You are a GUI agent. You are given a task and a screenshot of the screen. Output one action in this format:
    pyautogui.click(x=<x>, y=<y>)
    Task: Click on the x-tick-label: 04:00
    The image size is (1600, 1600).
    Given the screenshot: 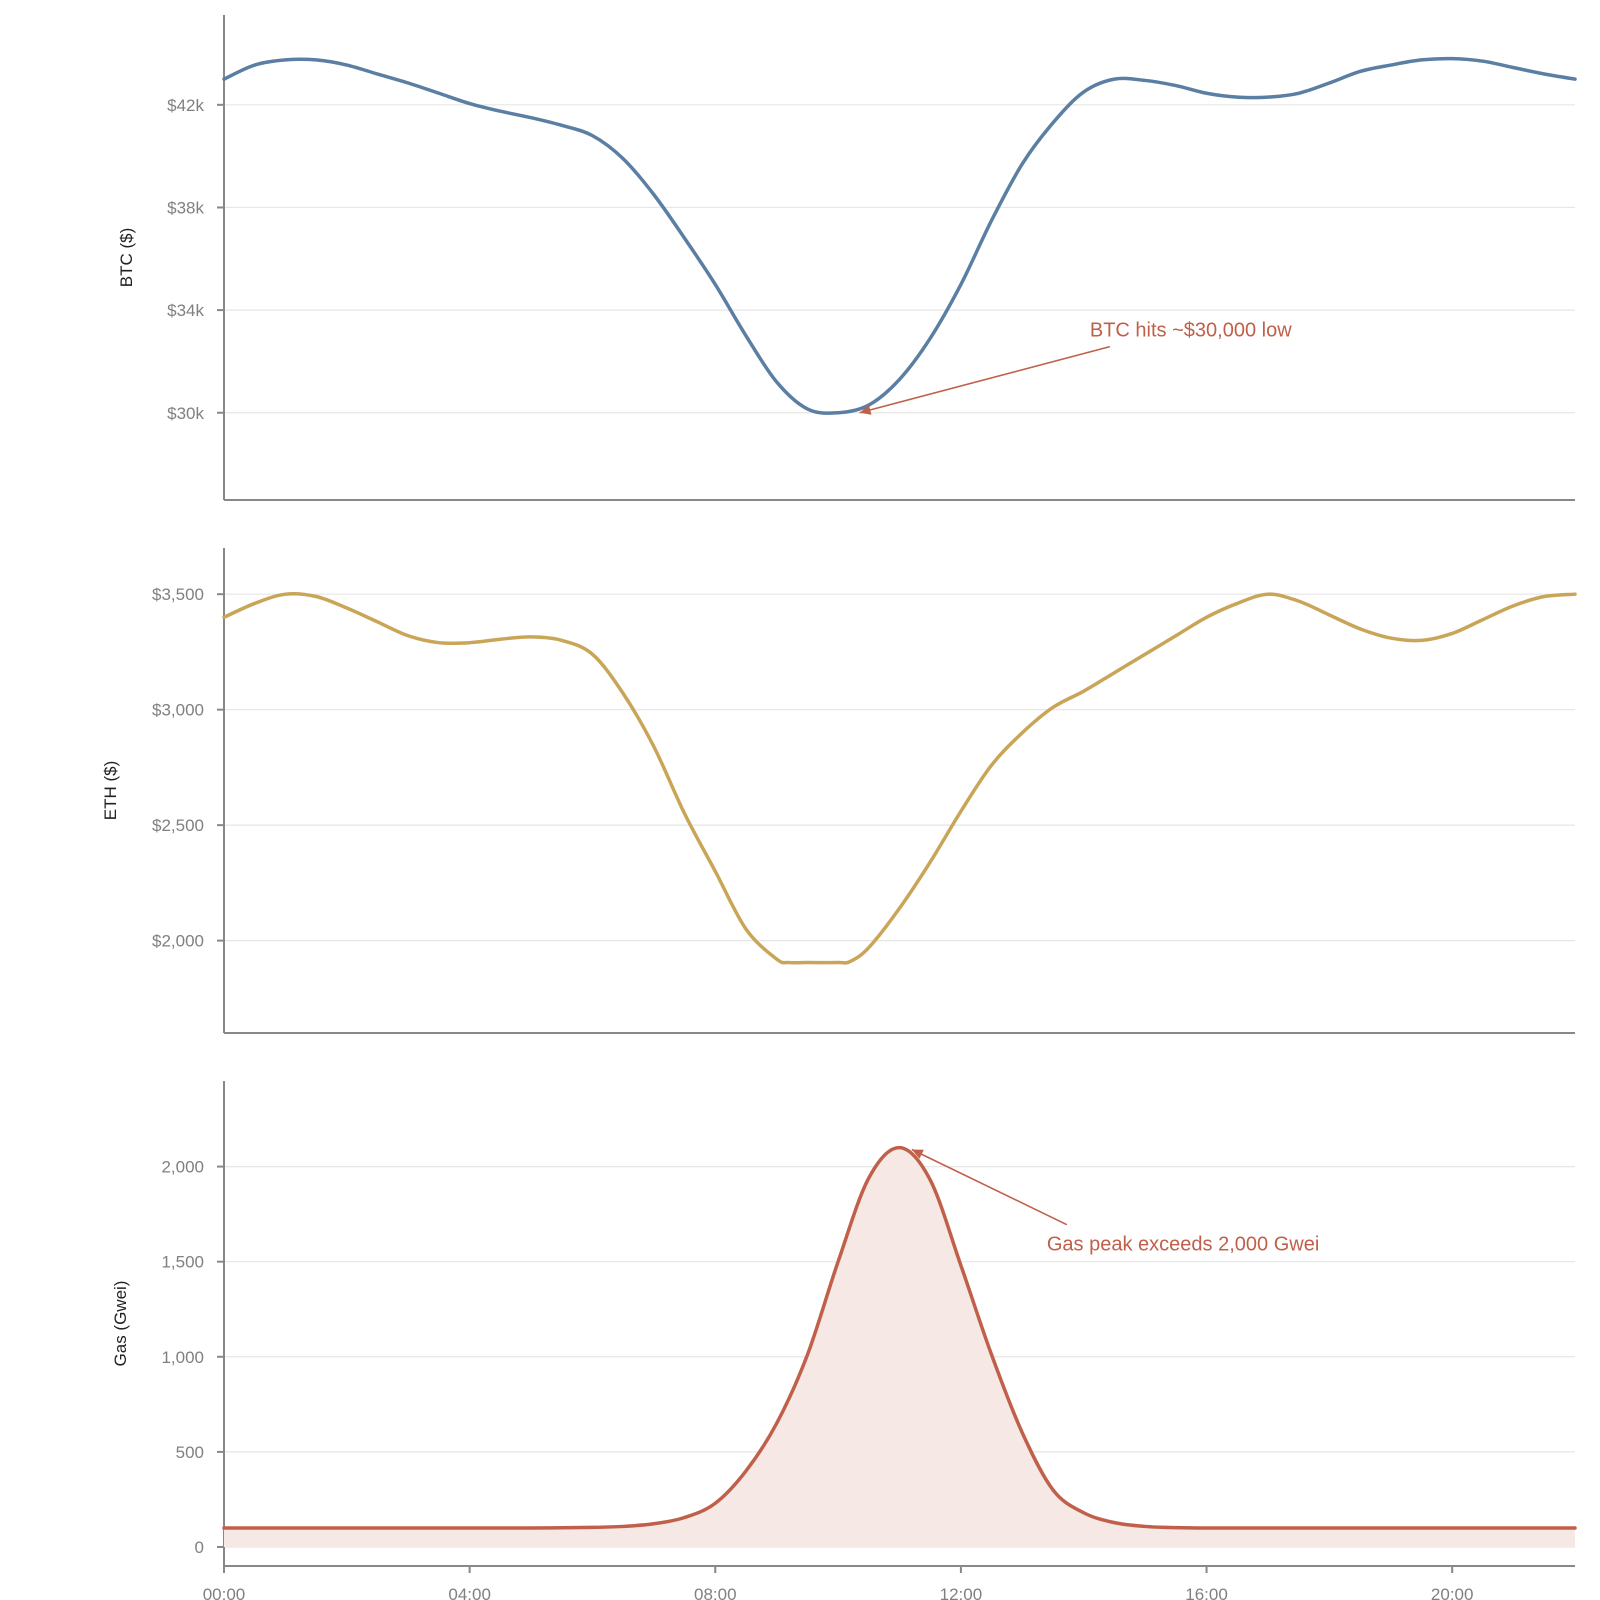 What is the action you would take?
    pyautogui.click(x=469, y=1592)
    